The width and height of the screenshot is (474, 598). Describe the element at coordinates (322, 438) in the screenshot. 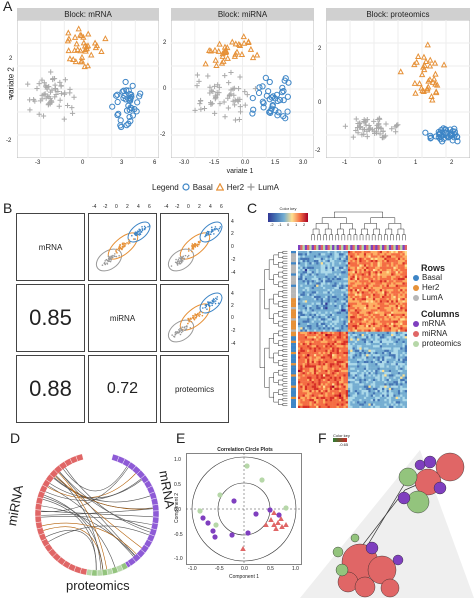

I see `panel-label-f: F` at that location.